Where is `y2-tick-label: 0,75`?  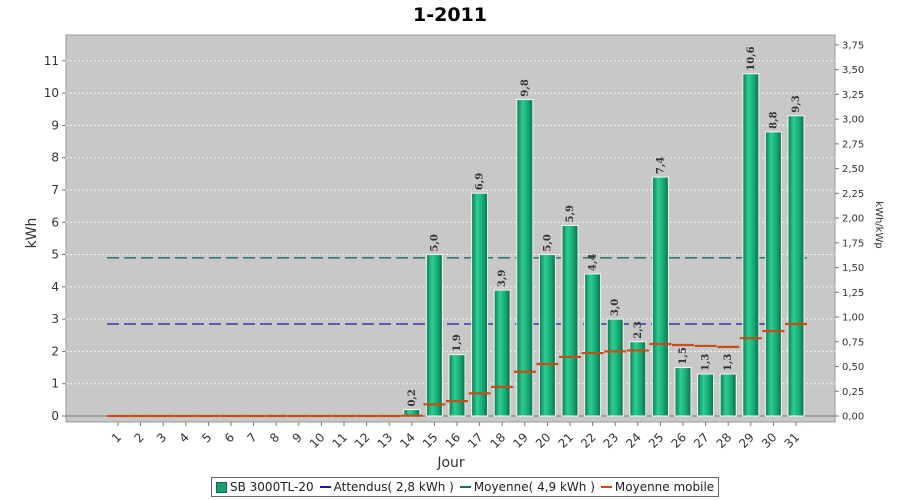
y2-tick-label: 0,75 is located at coordinates (853, 342).